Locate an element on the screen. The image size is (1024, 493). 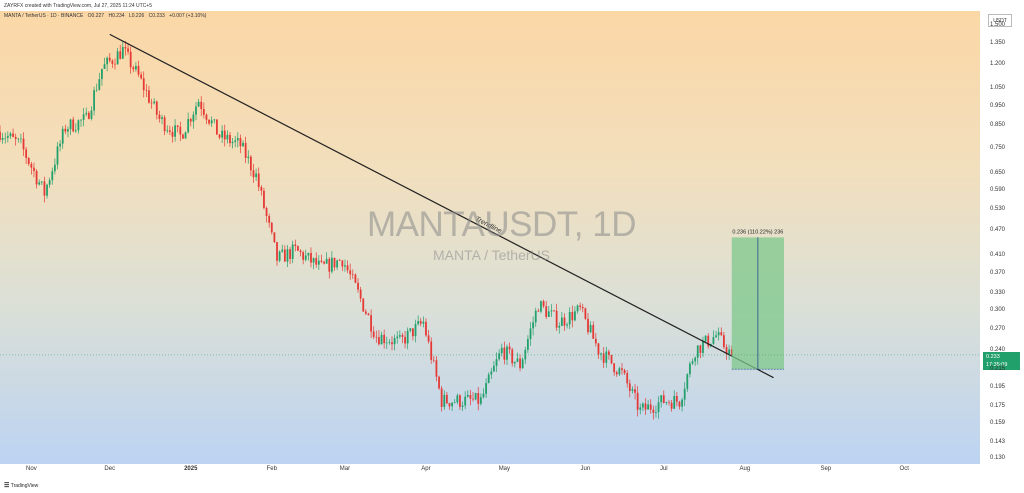
y-tick-label: 1.500 is located at coordinates (998, 24).